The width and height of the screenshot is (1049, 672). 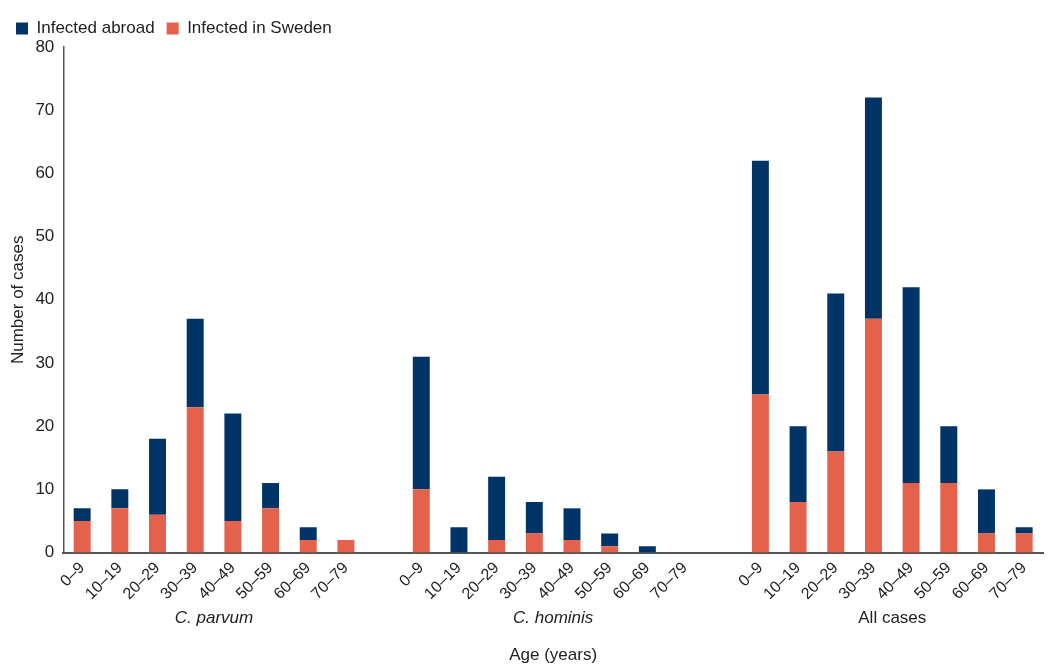 I want to click on y-axis-title: Number of cases, so click(x=17, y=300).